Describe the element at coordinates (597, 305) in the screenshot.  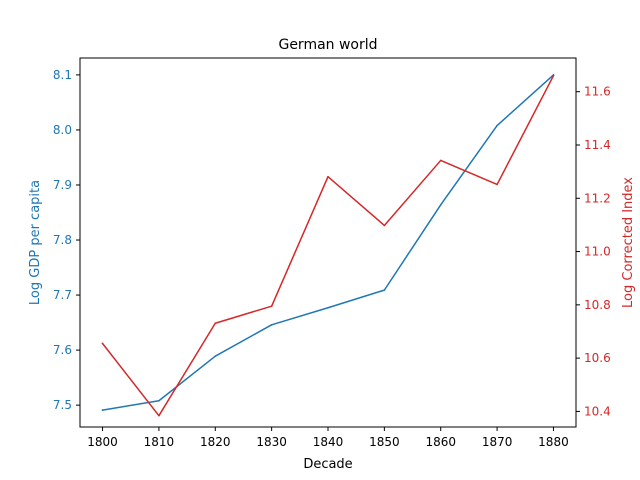
I see `right-y-tick-label: 10.8` at that location.